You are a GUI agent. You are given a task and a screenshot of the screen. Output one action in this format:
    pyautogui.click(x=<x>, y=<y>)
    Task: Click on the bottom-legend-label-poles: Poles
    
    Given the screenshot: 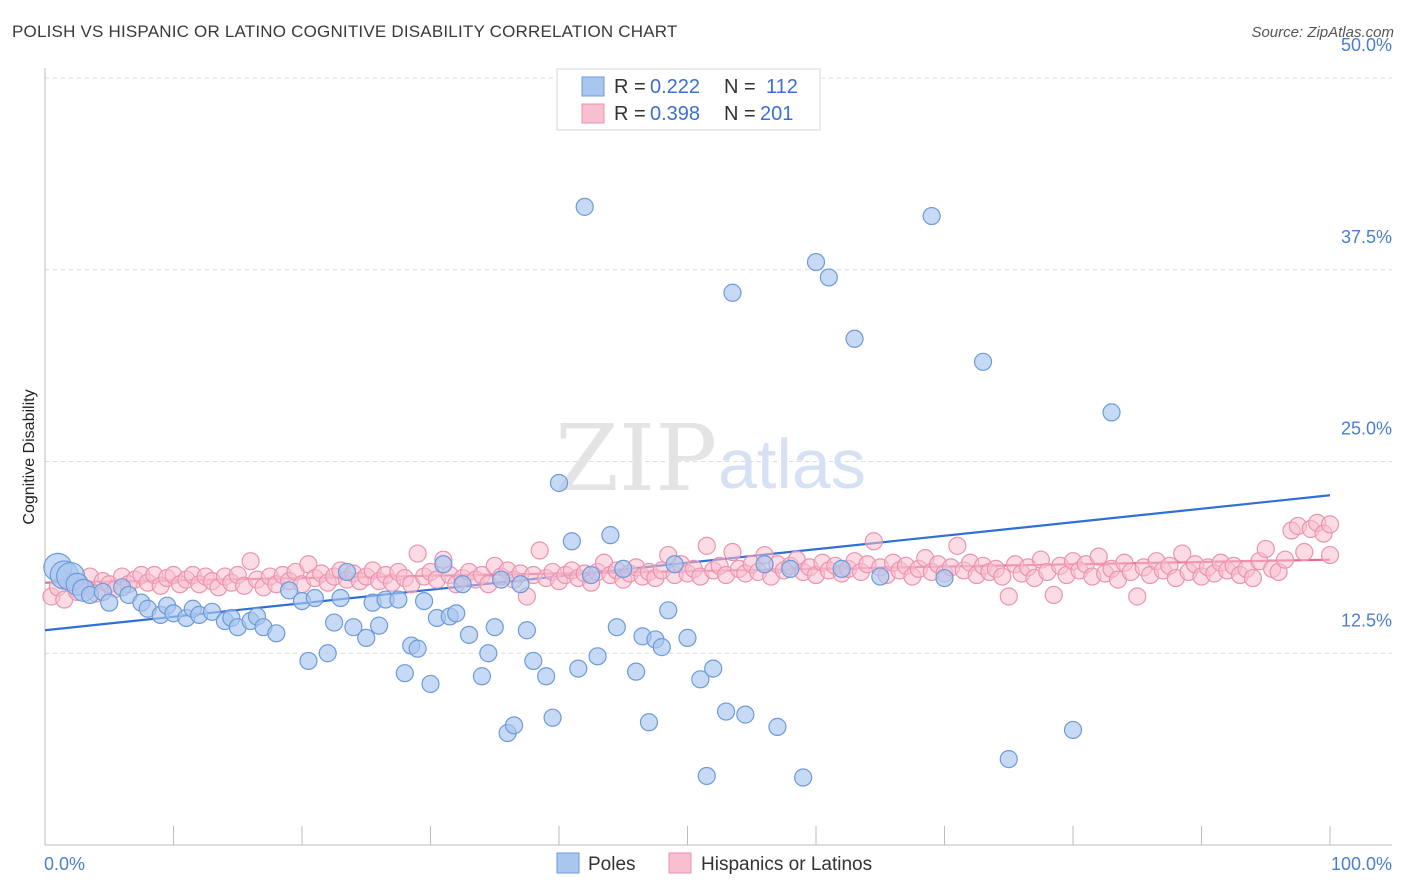 What is the action you would take?
    pyautogui.click(x=612, y=864)
    